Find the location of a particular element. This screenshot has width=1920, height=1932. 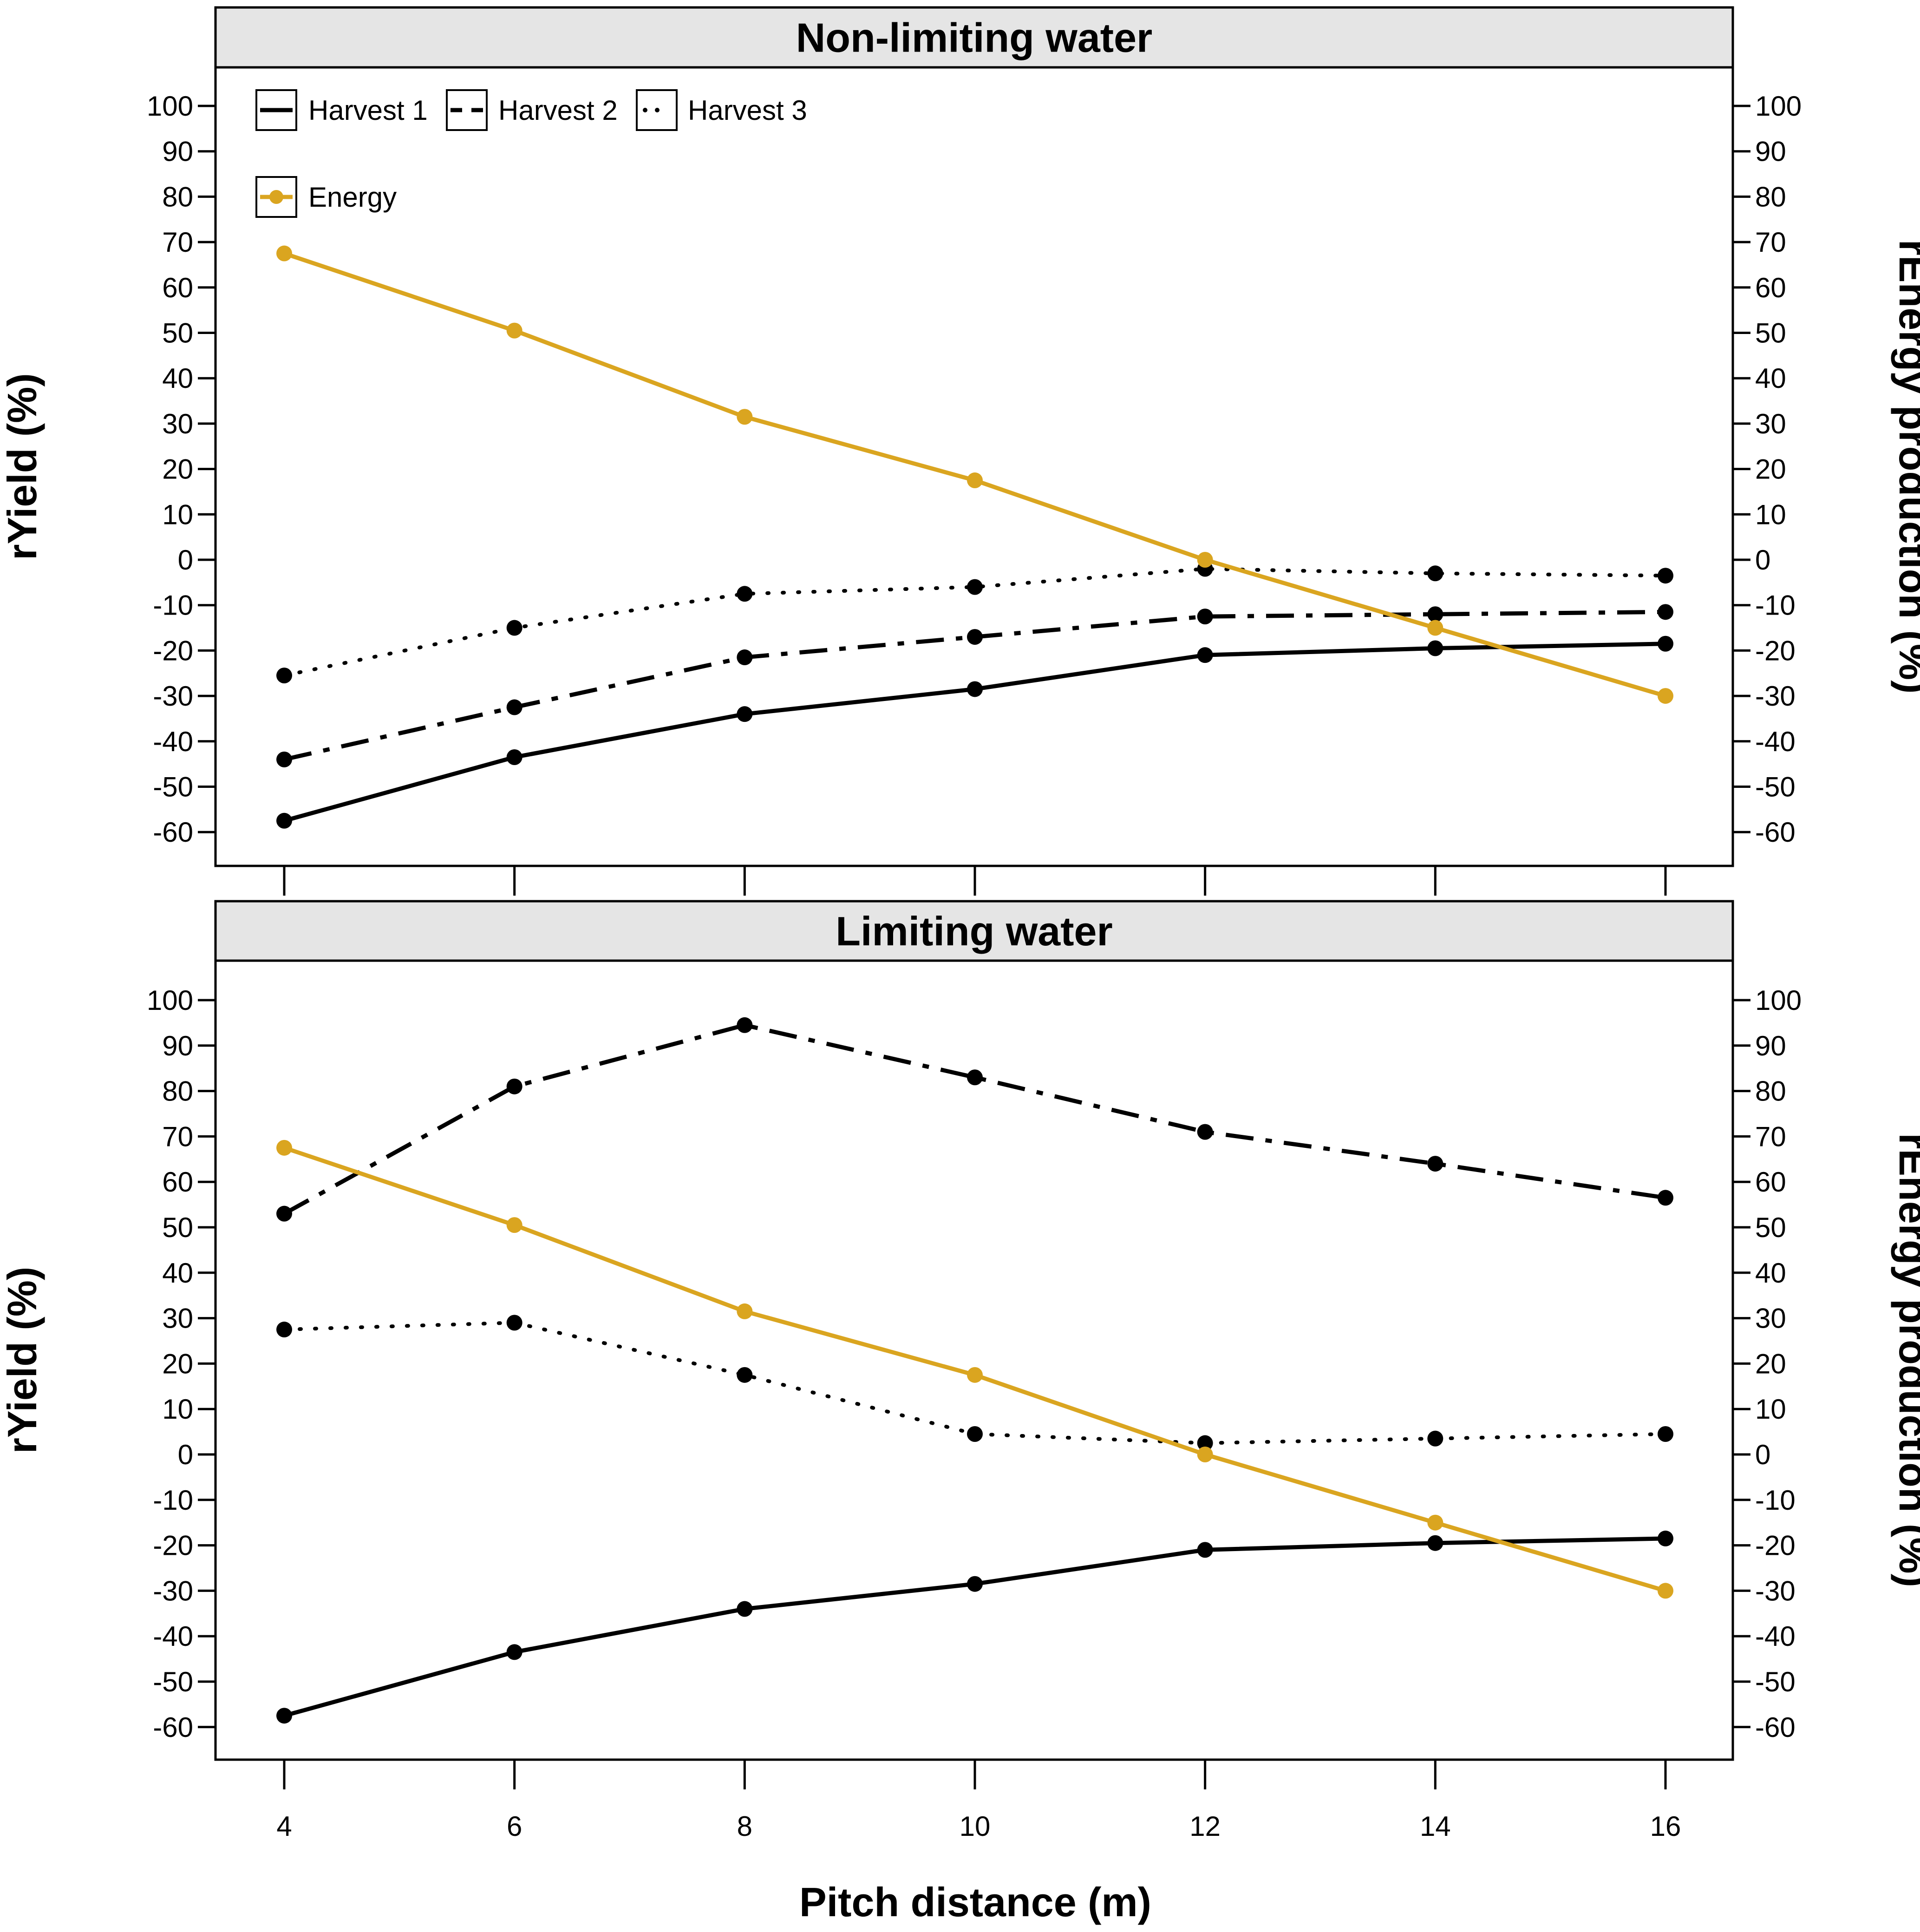

y-tick-label-left: 60 is located at coordinates (178, 1182).